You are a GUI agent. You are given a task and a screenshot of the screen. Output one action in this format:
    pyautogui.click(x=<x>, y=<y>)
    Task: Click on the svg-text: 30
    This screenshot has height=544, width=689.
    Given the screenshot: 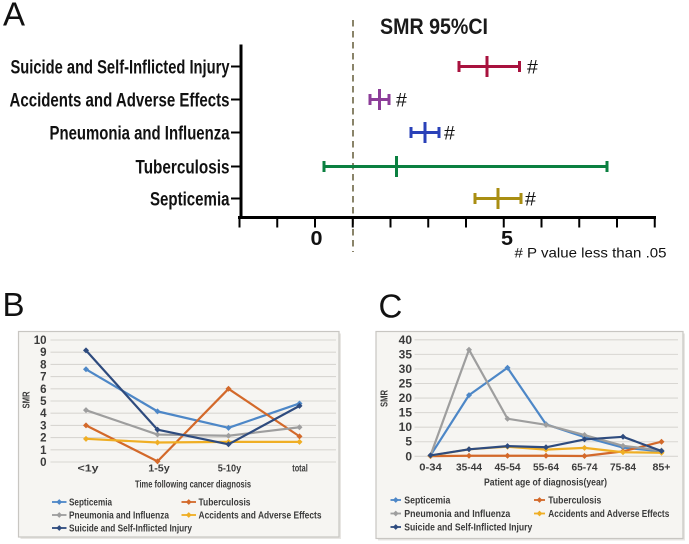 What is the action you would take?
    pyautogui.click(x=406, y=369)
    